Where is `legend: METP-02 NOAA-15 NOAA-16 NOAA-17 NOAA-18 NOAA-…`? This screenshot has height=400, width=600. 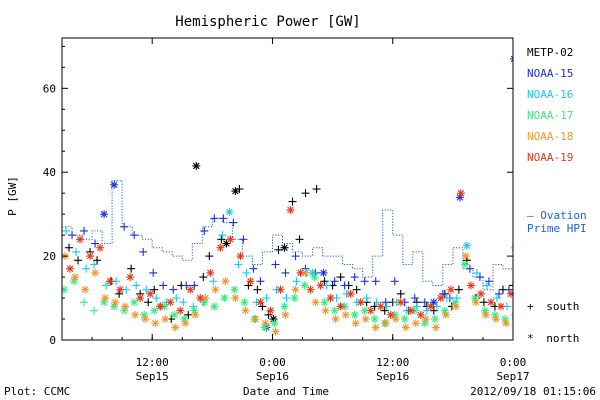 legend: METP-02 NOAA-15 NOAA-16 NOAA-17 NOAA-18 NOAA-… is located at coordinates (550, 105).